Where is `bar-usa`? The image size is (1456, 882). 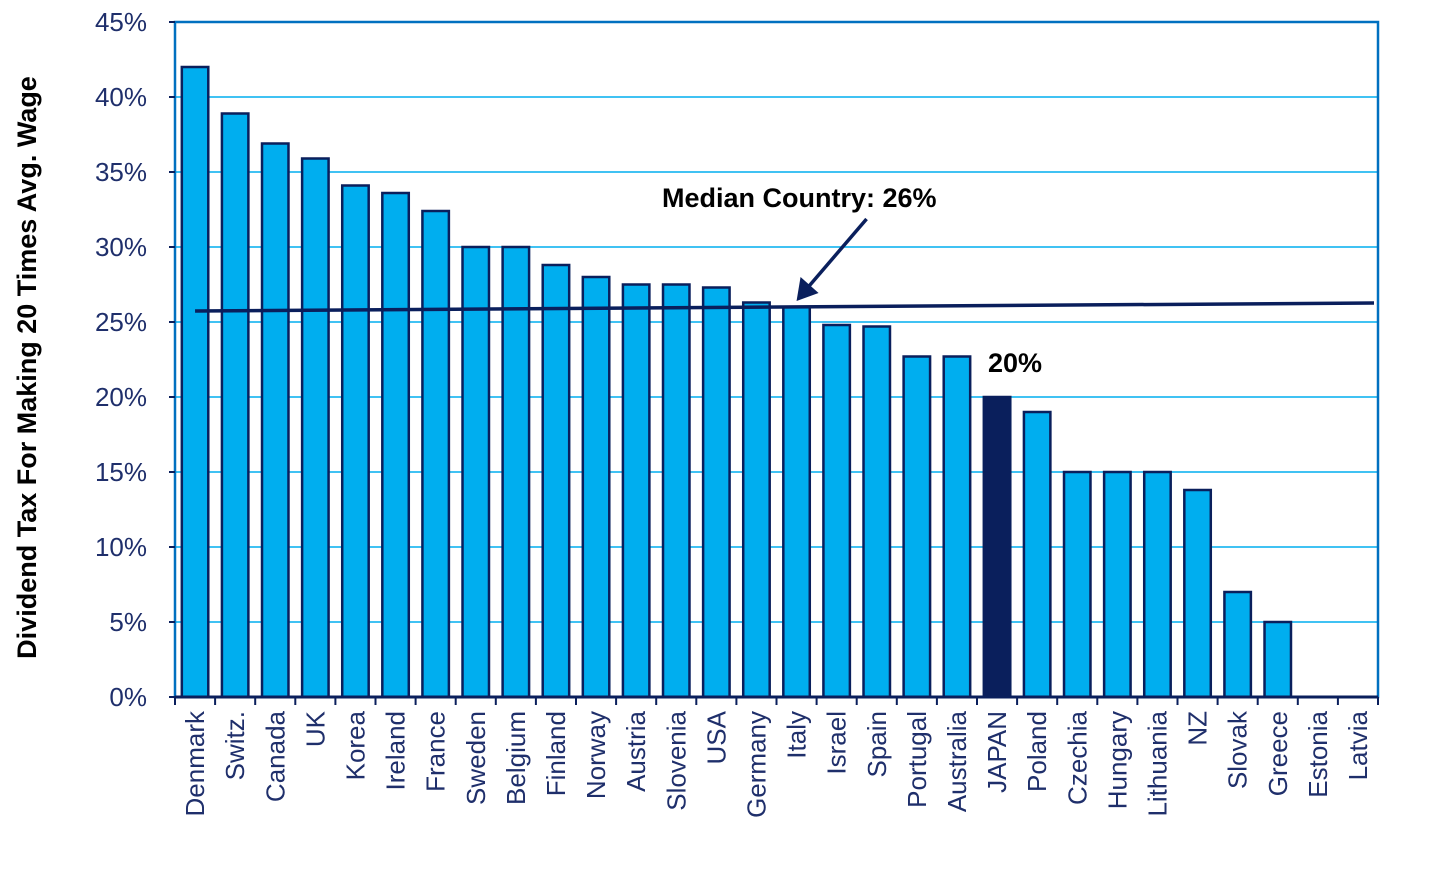
bar-usa is located at coordinates (716, 492).